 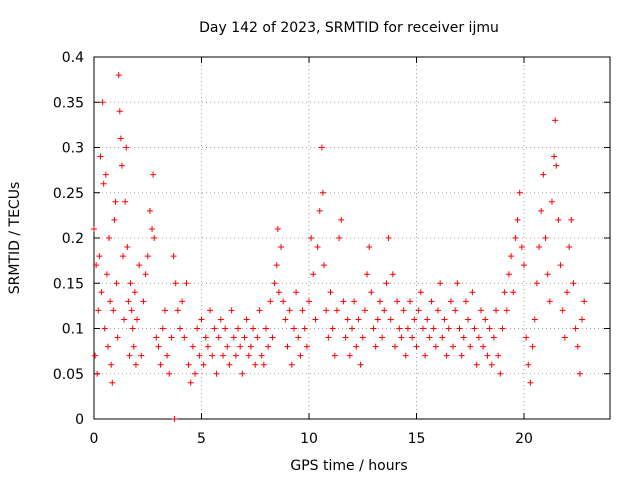 What do you see at coordinates (524, 439) in the screenshot?
I see `x-tick-label: 20` at bounding box center [524, 439].